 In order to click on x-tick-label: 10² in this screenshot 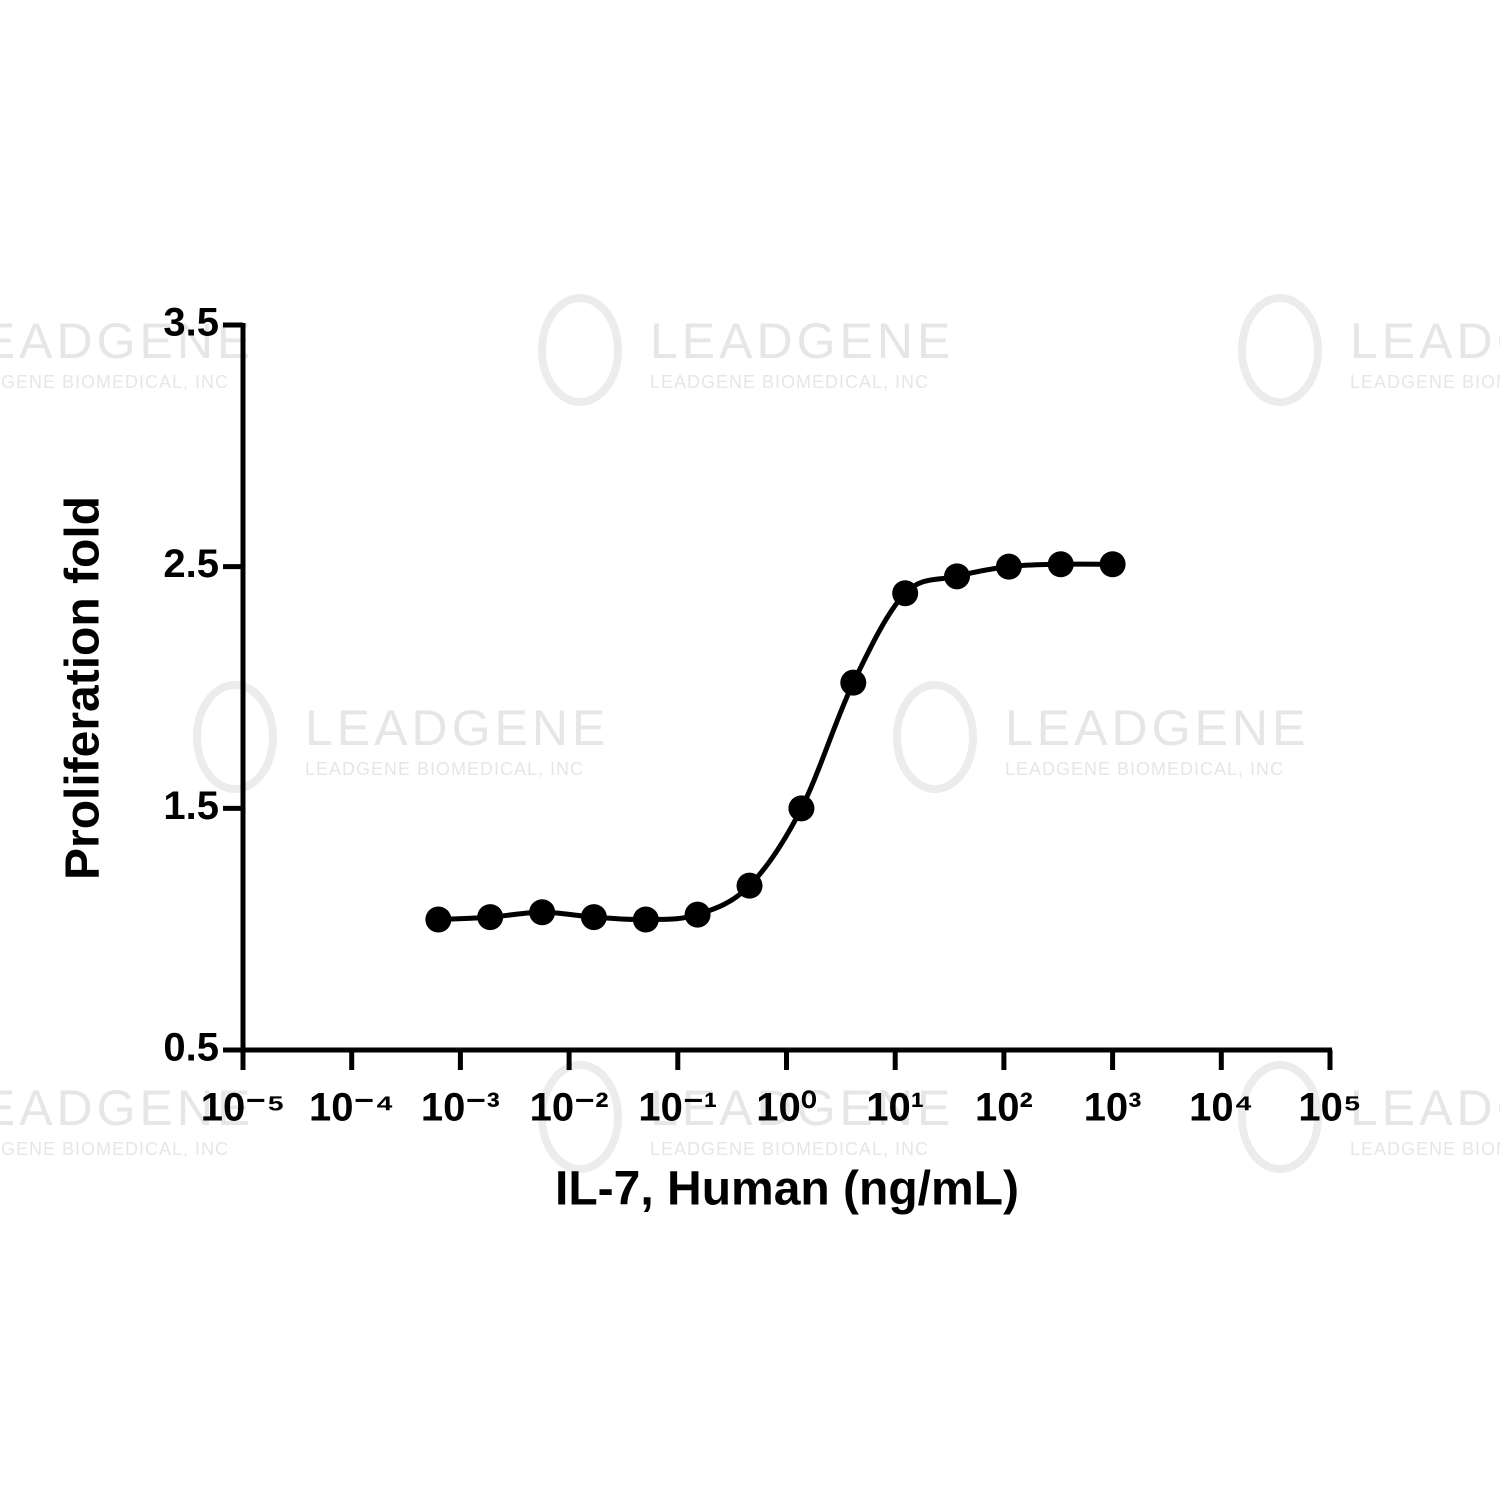, I will do `click(1004, 1108)`.